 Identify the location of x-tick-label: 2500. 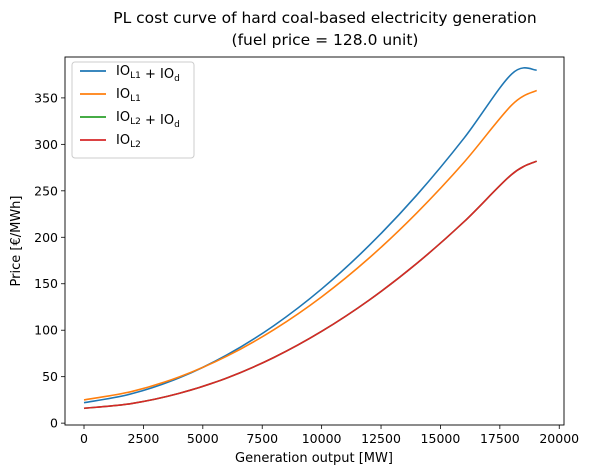
(144, 438).